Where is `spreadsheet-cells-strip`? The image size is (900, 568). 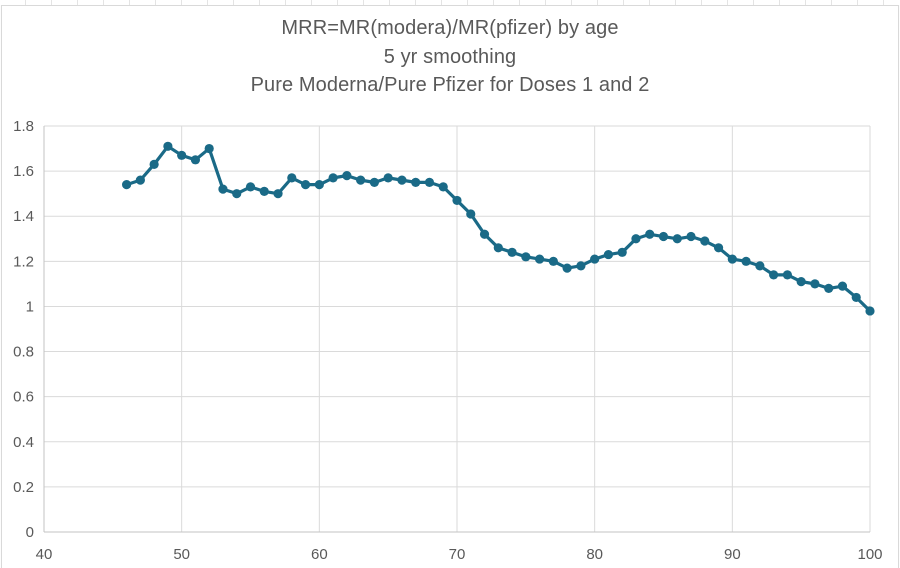 spreadsheet-cells-strip is located at coordinates (450, 2).